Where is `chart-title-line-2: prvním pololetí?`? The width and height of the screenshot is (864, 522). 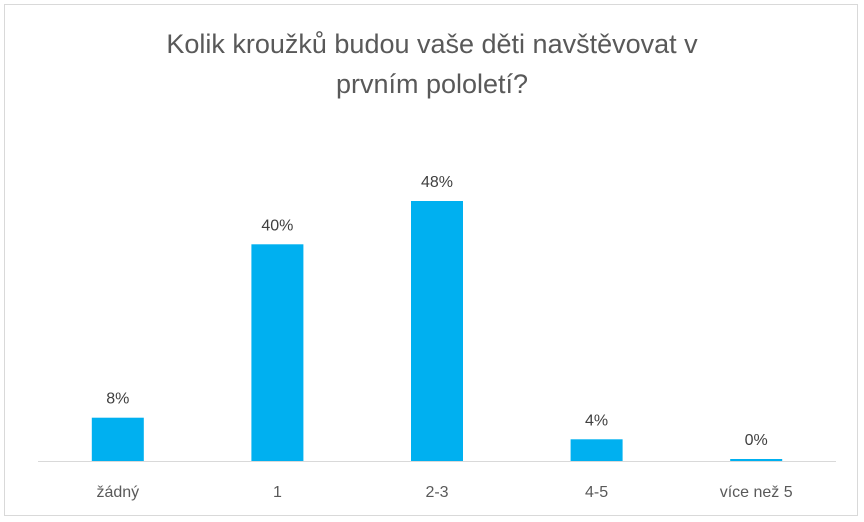
chart-title-line-2: prvním pololetí? is located at coordinates (432, 84).